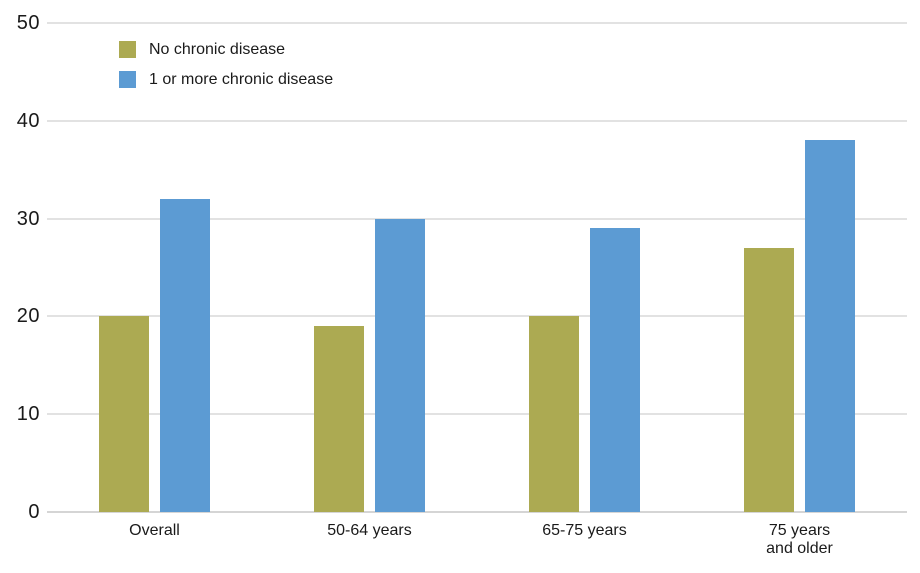 The width and height of the screenshot is (920, 573). I want to click on y-axis-labels: 0 10 20 30 40 50, so click(20, 267).